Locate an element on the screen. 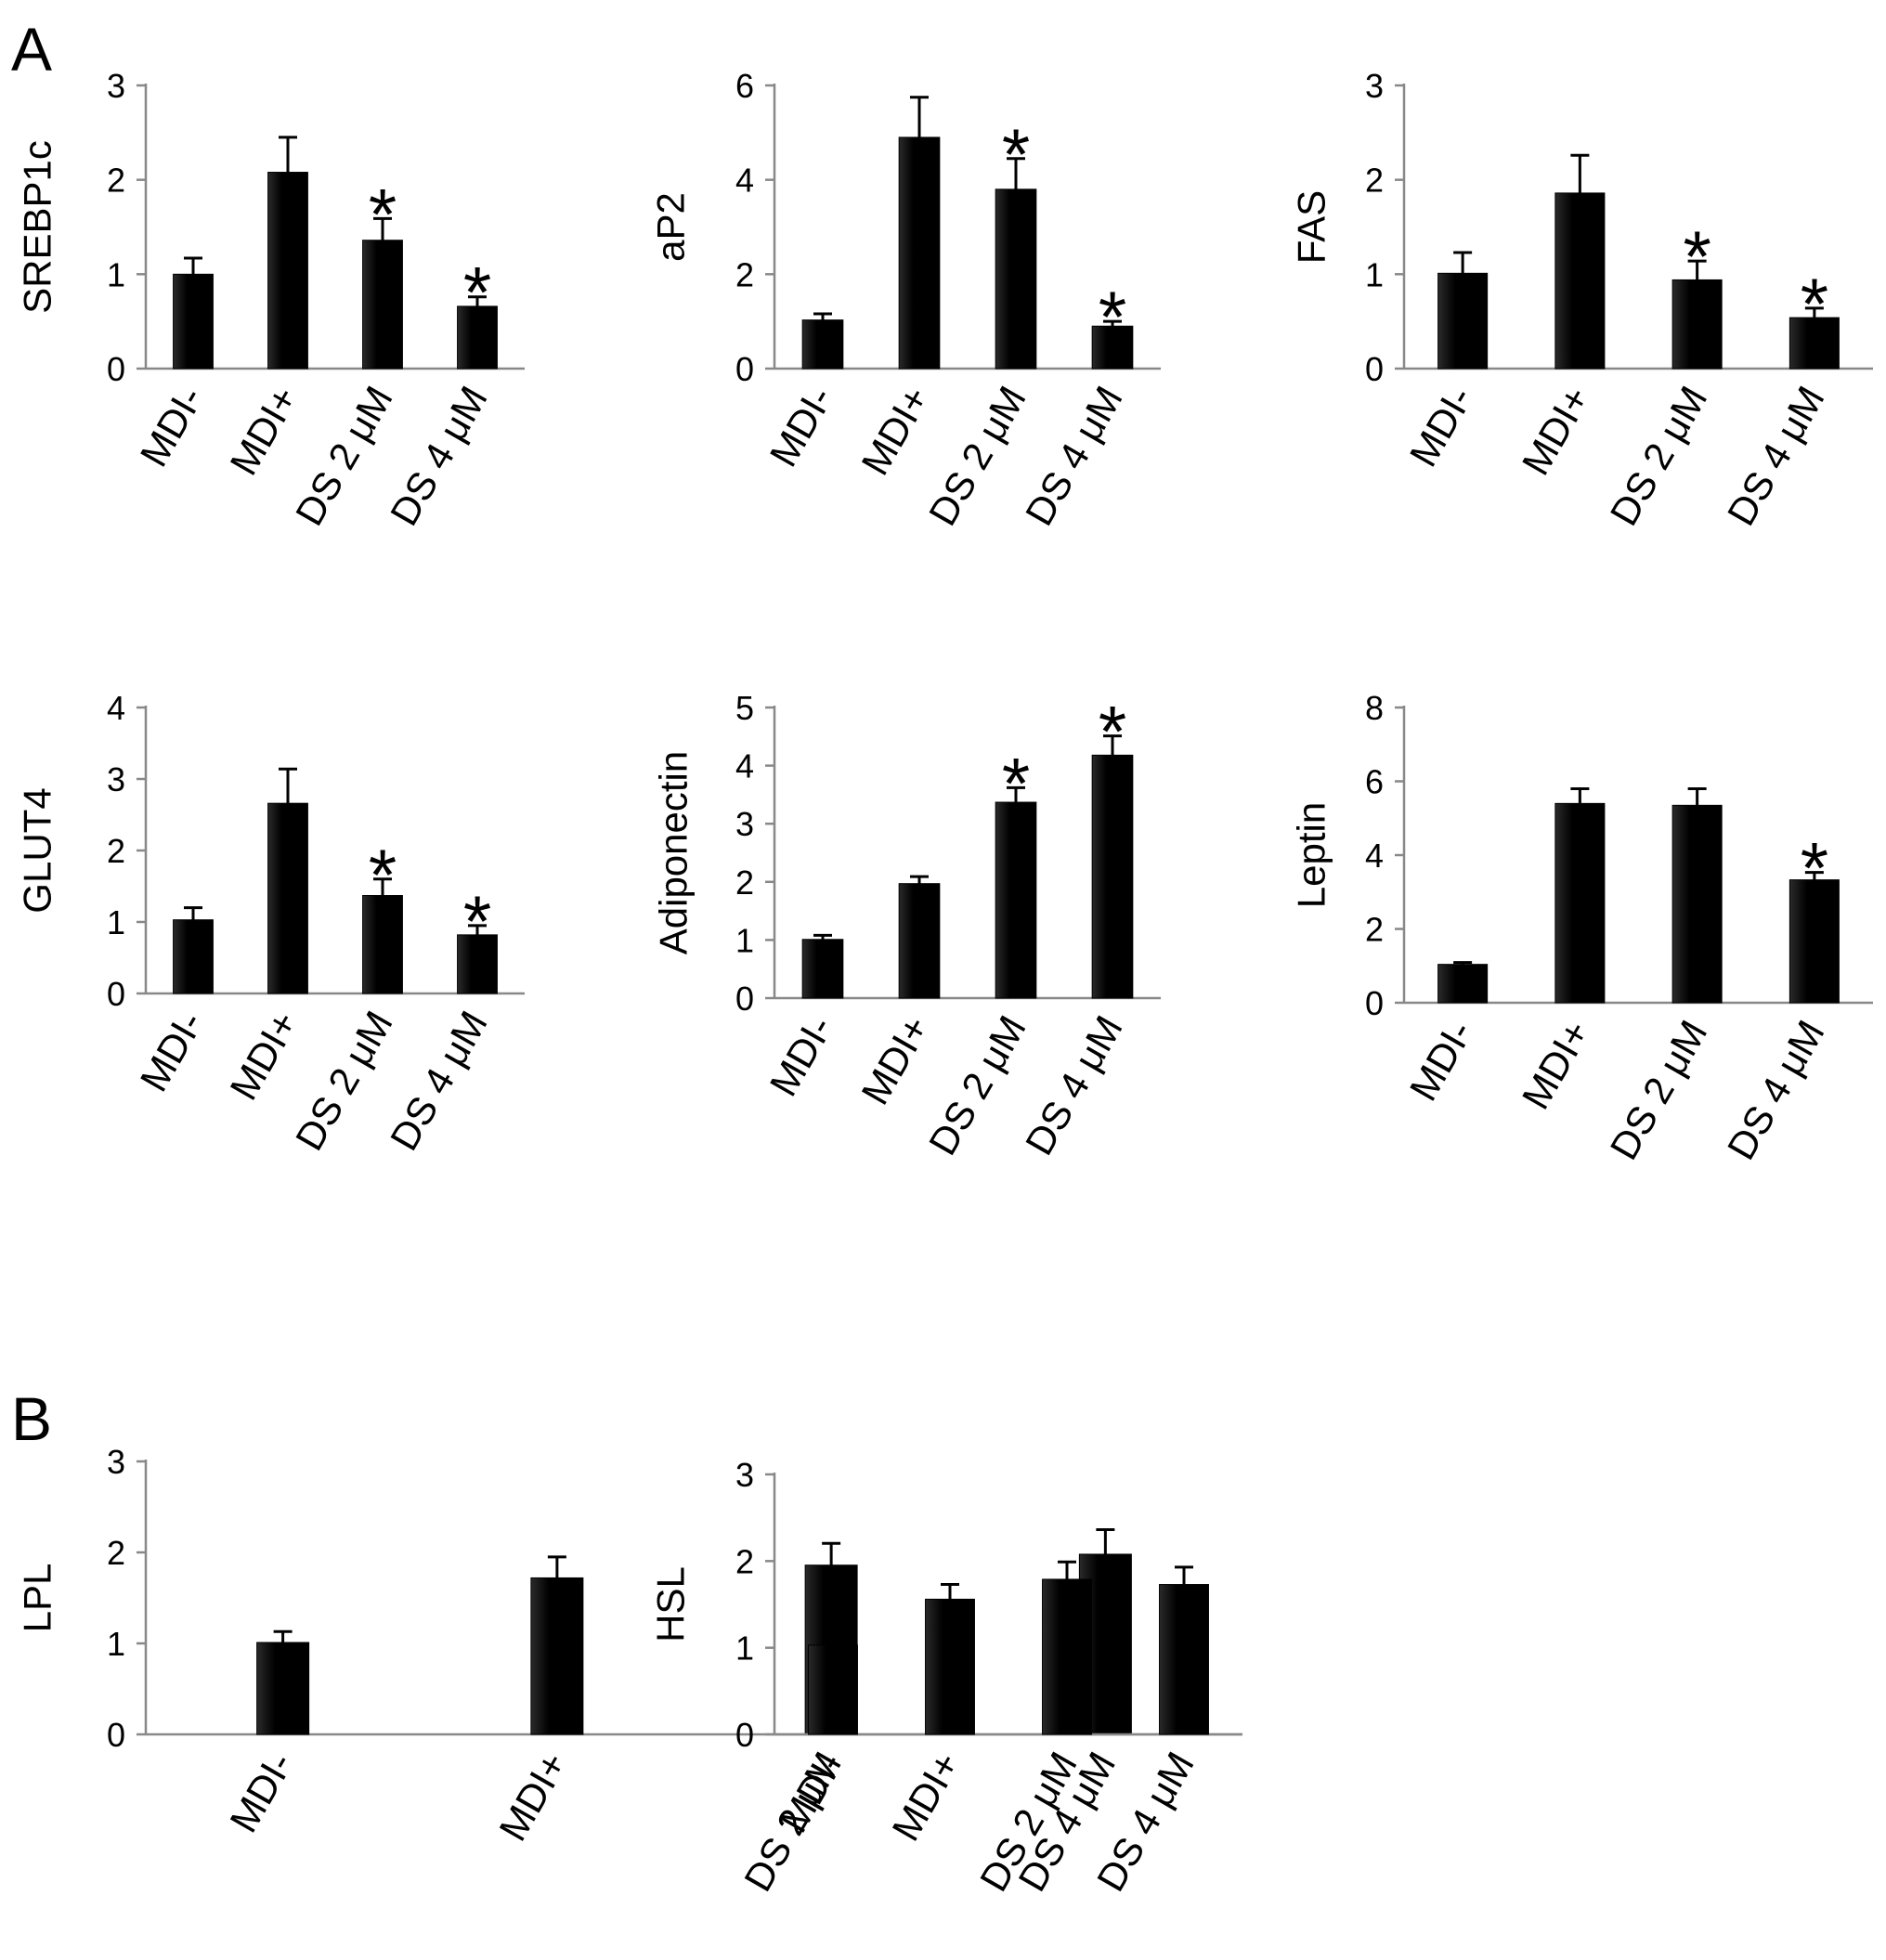 The image size is (1886, 1960). y-tick-label: 5 is located at coordinates (745, 708).